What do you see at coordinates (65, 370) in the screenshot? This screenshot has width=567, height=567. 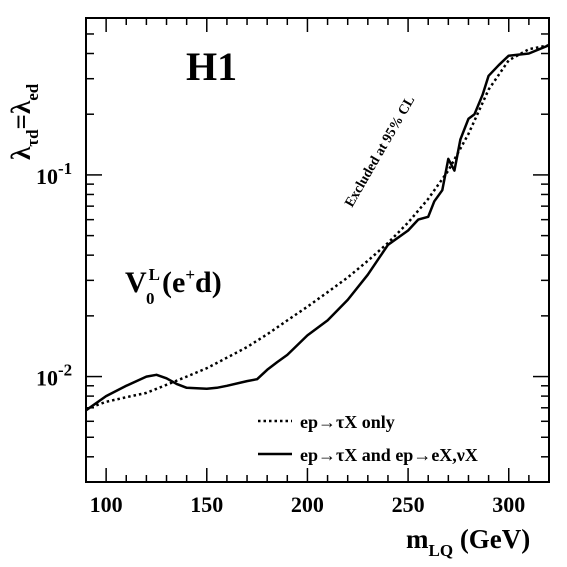 I see `y-tick-label-exp: -2` at bounding box center [65, 370].